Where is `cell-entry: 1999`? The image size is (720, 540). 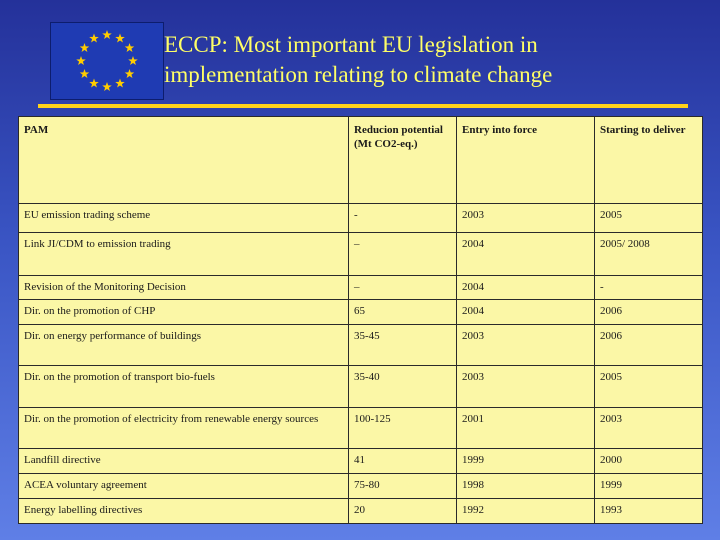 cell-entry: 1999 is located at coordinates (525, 461).